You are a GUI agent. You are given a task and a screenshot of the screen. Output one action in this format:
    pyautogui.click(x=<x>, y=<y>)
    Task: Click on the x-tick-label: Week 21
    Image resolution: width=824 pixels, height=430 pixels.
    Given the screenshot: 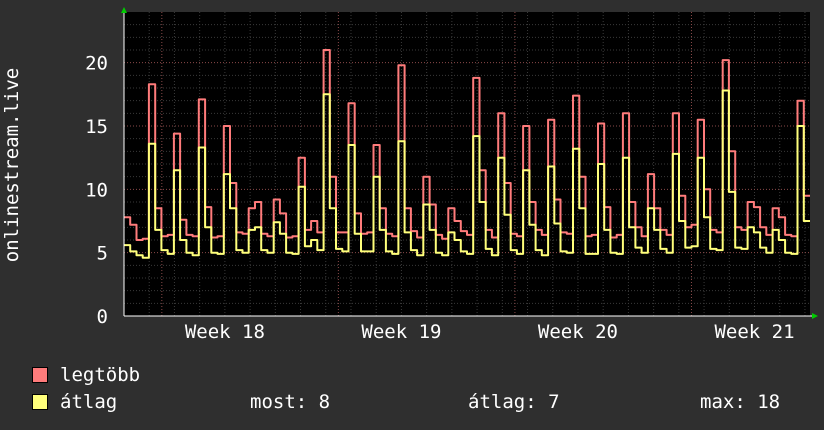 What is the action you would take?
    pyautogui.click(x=754, y=332)
    